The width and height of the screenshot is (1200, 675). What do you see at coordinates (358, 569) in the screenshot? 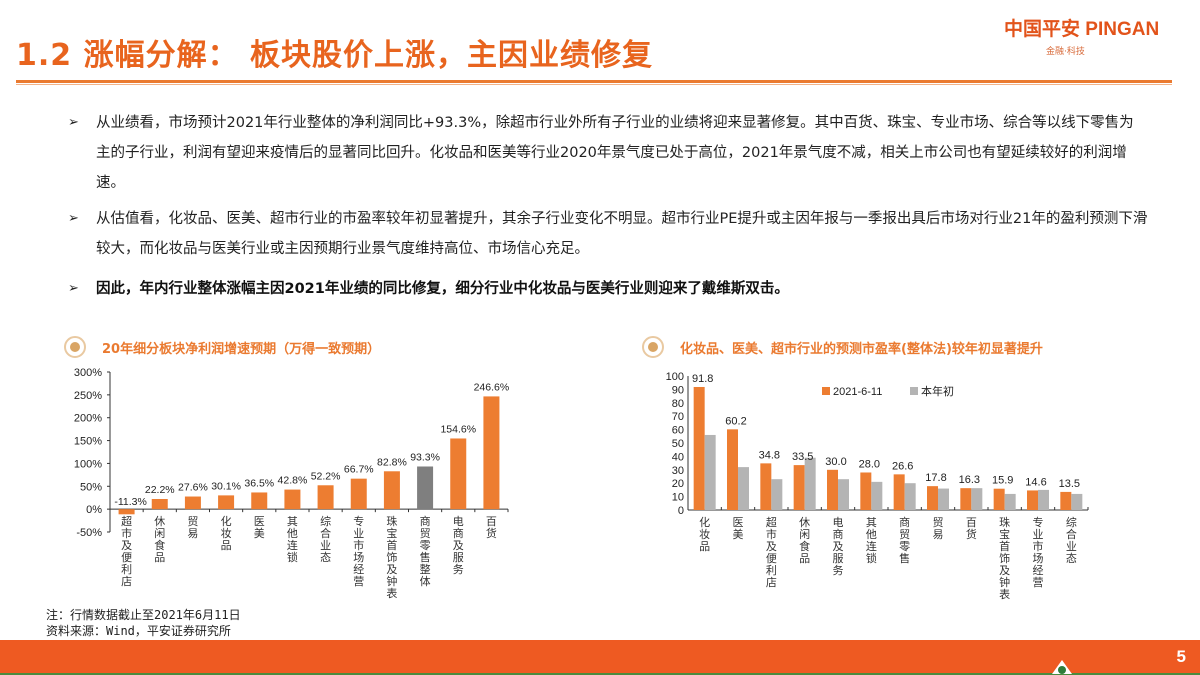
I see `svg-text: 经` at bounding box center [358, 569].